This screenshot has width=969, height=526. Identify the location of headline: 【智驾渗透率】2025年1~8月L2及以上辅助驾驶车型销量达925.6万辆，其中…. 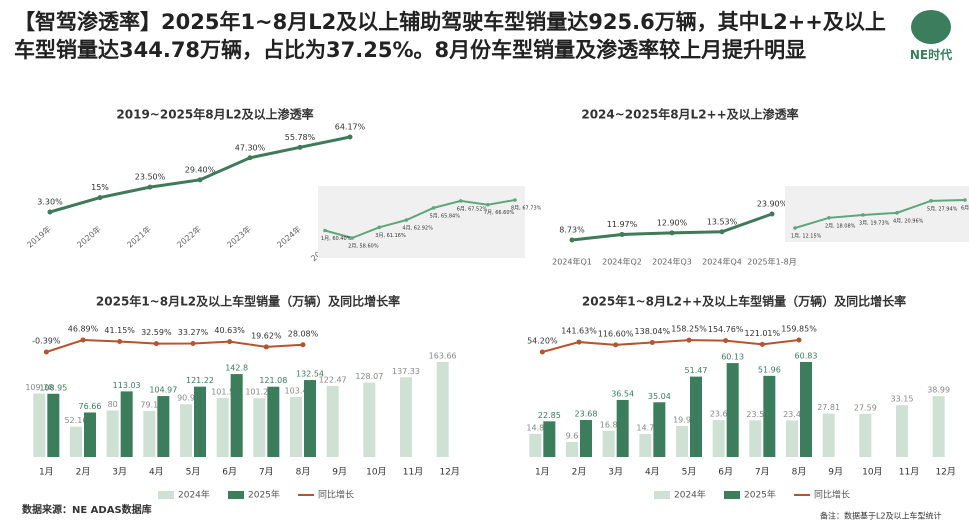
(450, 36).